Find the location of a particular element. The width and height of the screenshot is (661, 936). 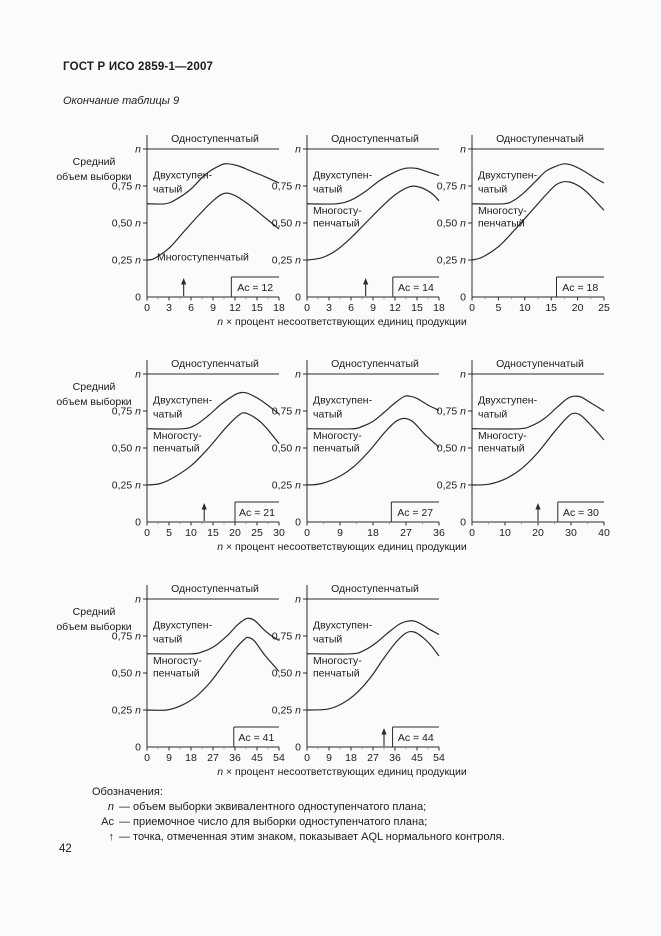

ac-box: Ac = 30 is located at coordinates (580, 511).